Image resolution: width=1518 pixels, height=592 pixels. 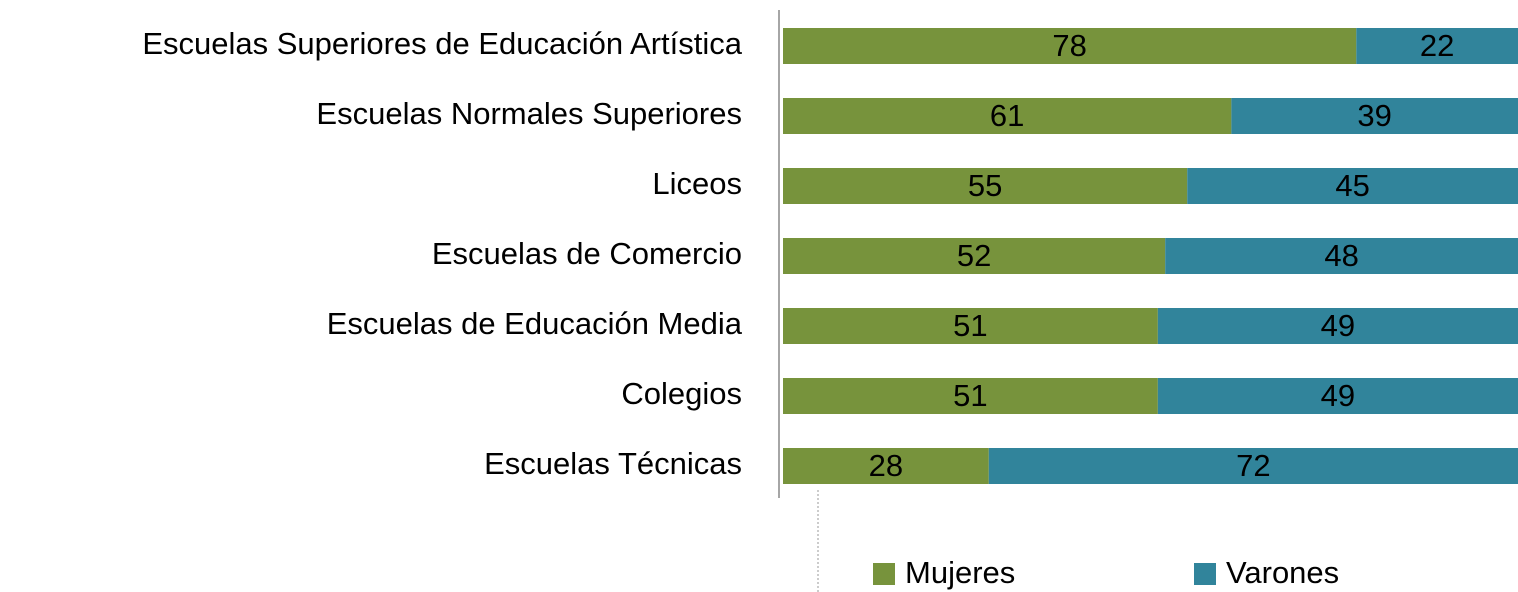 I want to click on data-label: 55, so click(x=985, y=185).